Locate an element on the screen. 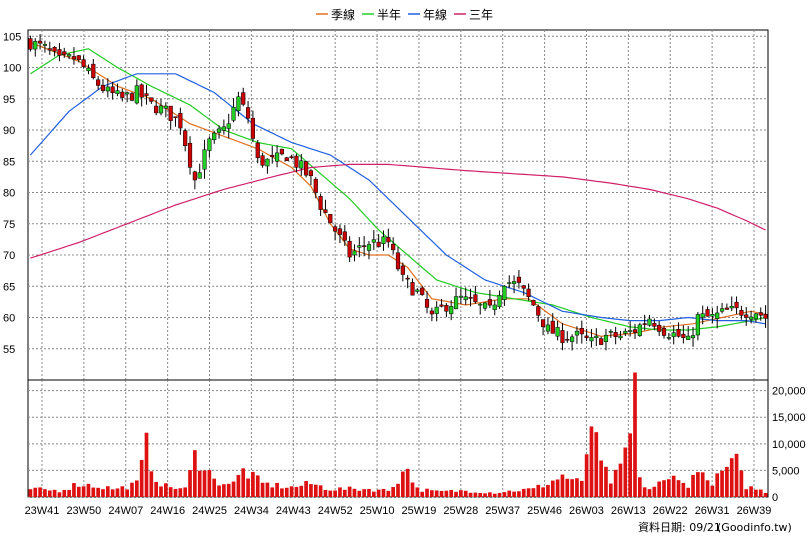  legend-item-threeyear: 三年 is located at coordinates (473, 15).